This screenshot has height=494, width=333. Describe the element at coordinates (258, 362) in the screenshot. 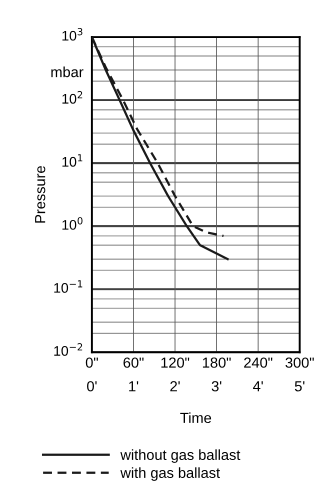

I see `x-tick-label: 240"` at that location.